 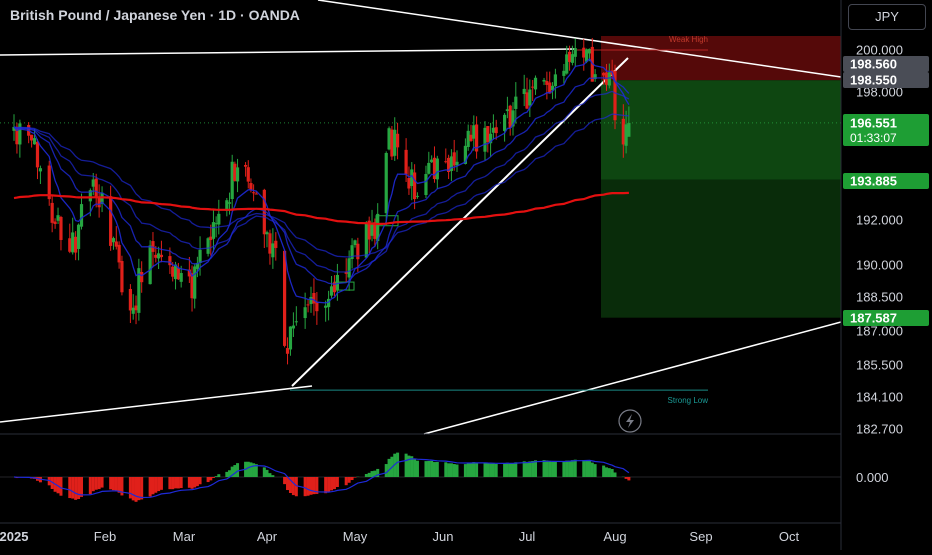 What do you see at coordinates (879, 265) in the screenshot?
I see `price-tick-label: 190.000` at bounding box center [879, 265].